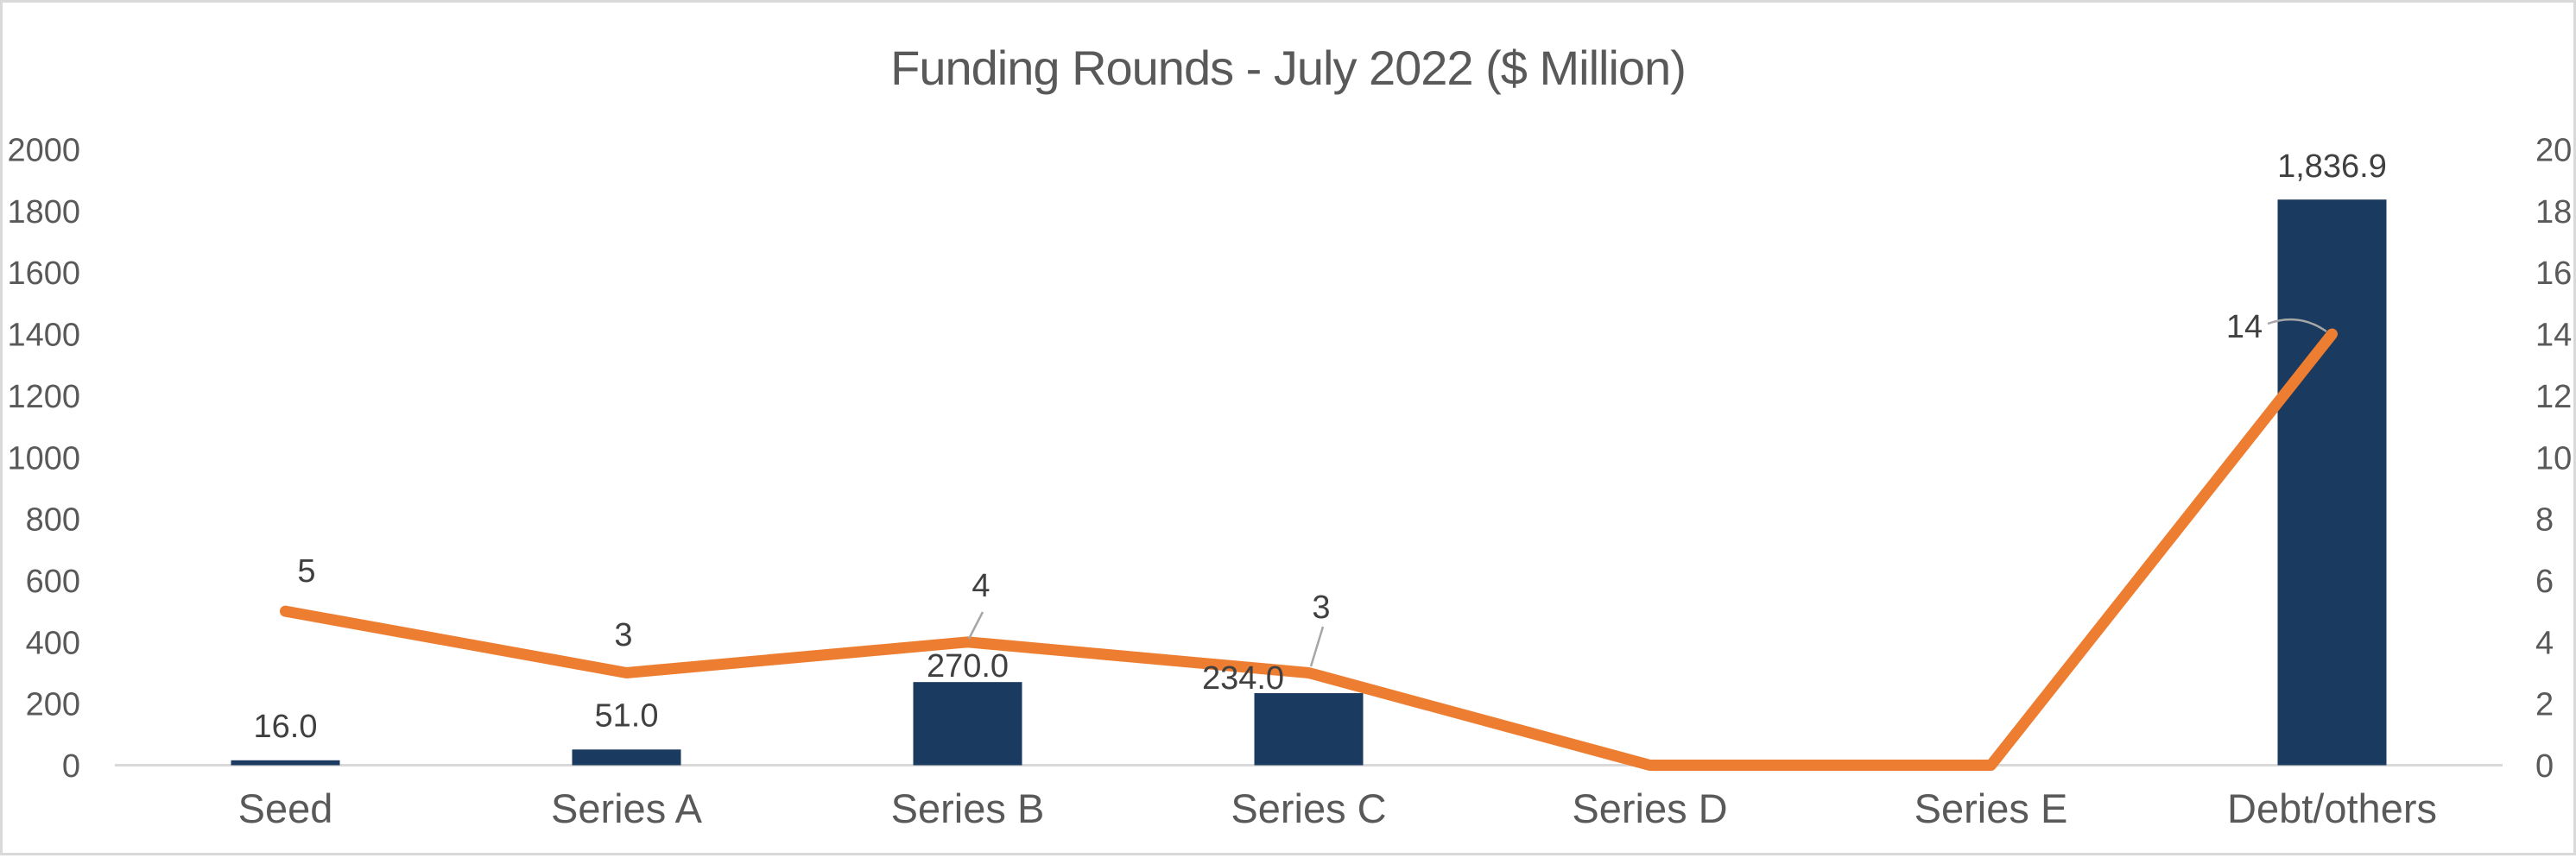 Image resolution: width=2576 pixels, height=858 pixels. Describe the element at coordinates (71, 766) in the screenshot. I see `left-axis-tick: 0` at that location.